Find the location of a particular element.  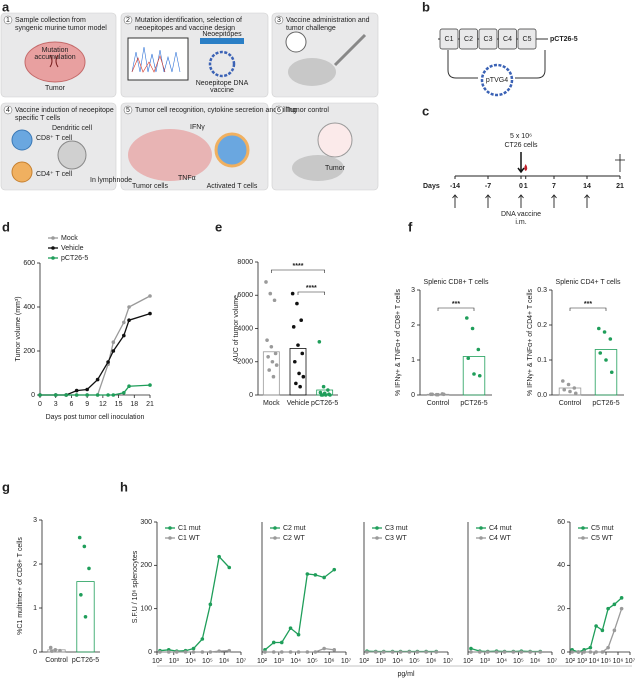

x-tick-label: 10² is located at coordinates (364, 661).